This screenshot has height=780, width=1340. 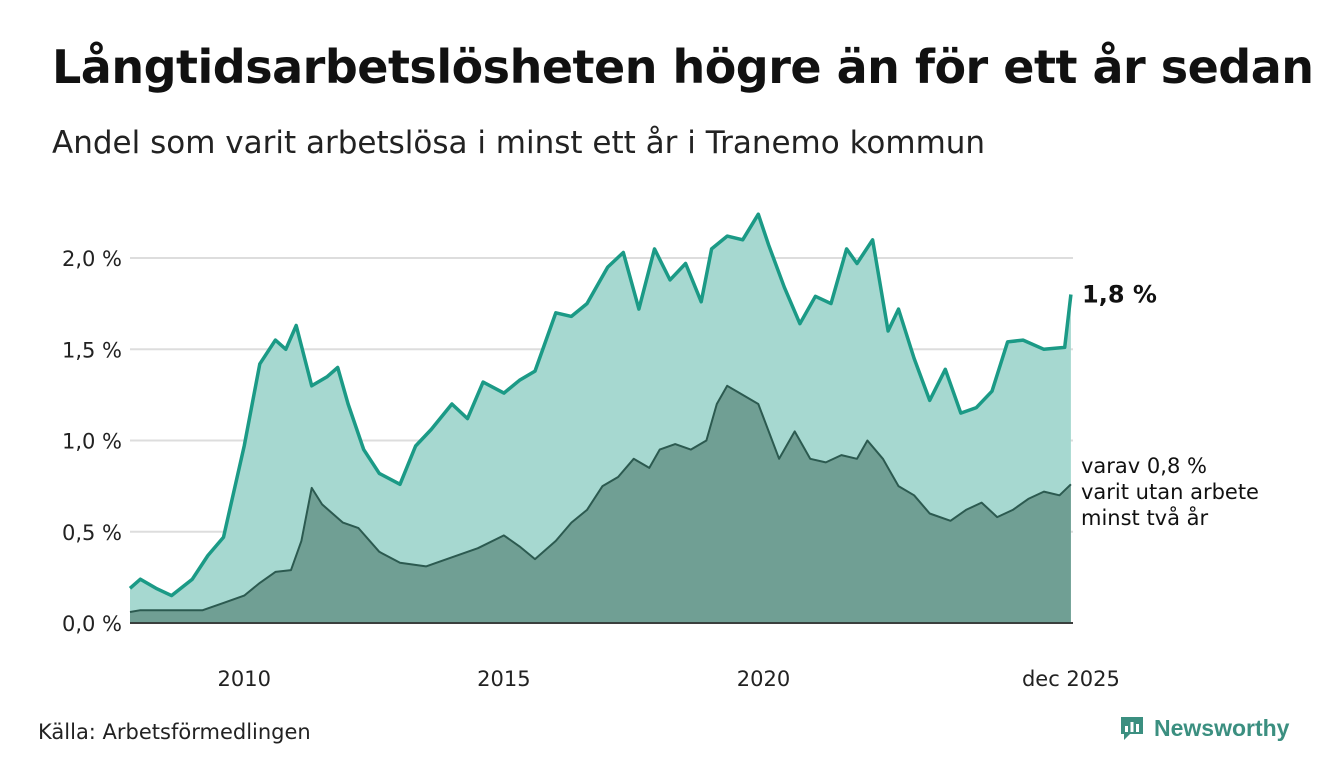 What do you see at coordinates (669, 679) in the screenshot?
I see `x-axis-tick-labels: 2010 2015 2020 dec 2025` at bounding box center [669, 679].